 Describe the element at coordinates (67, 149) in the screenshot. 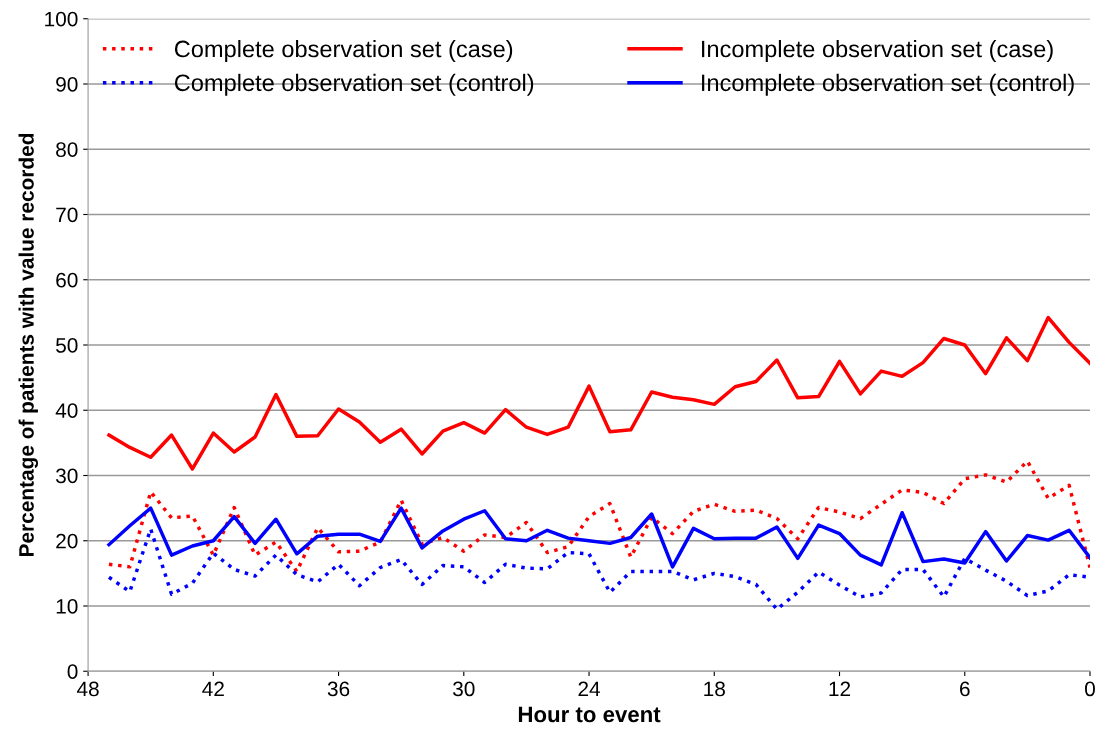

I see `y-tick-label: 80` at that location.